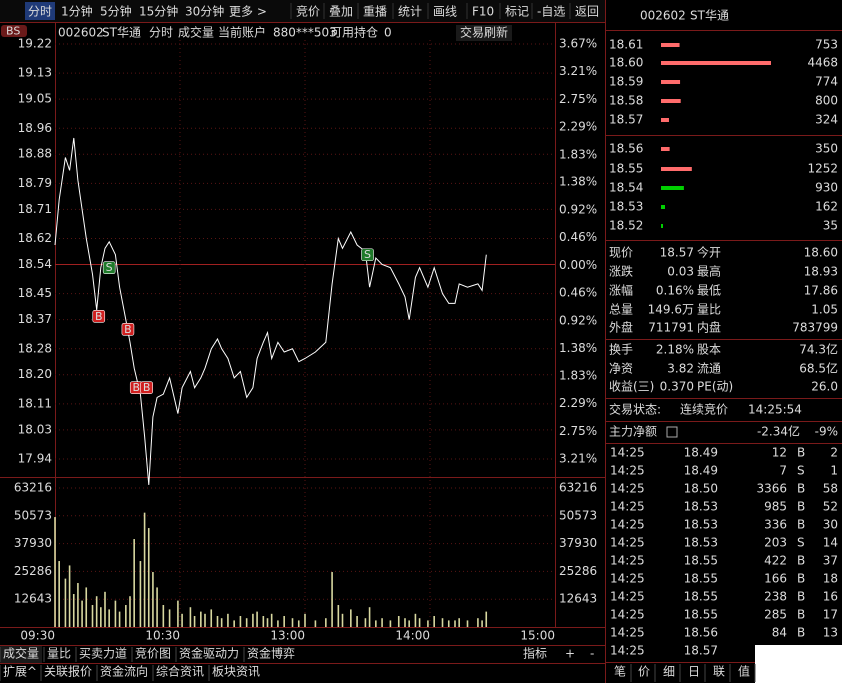  What do you see at coordinates (676, 169) in the screenshot?
I see `book-bar` at bounding box center [676, 169].